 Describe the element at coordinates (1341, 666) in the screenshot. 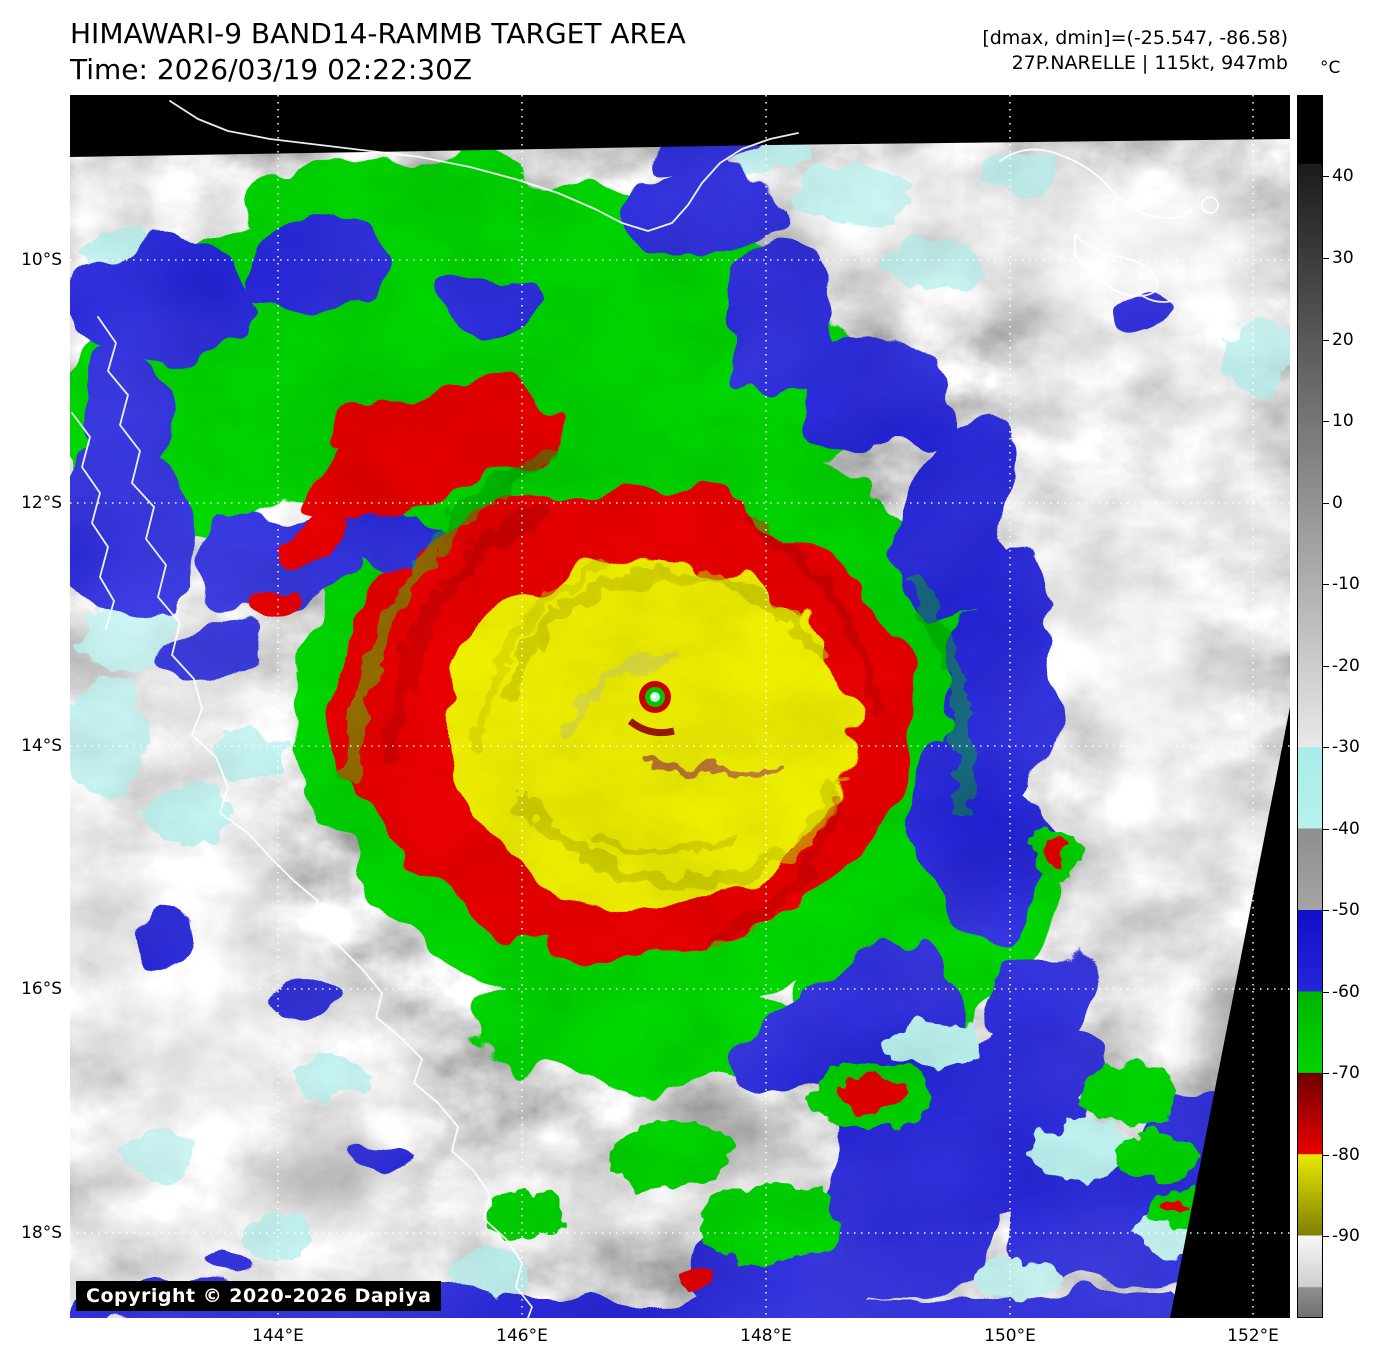

I see `colorbar-tick-n20: -20` at that location.